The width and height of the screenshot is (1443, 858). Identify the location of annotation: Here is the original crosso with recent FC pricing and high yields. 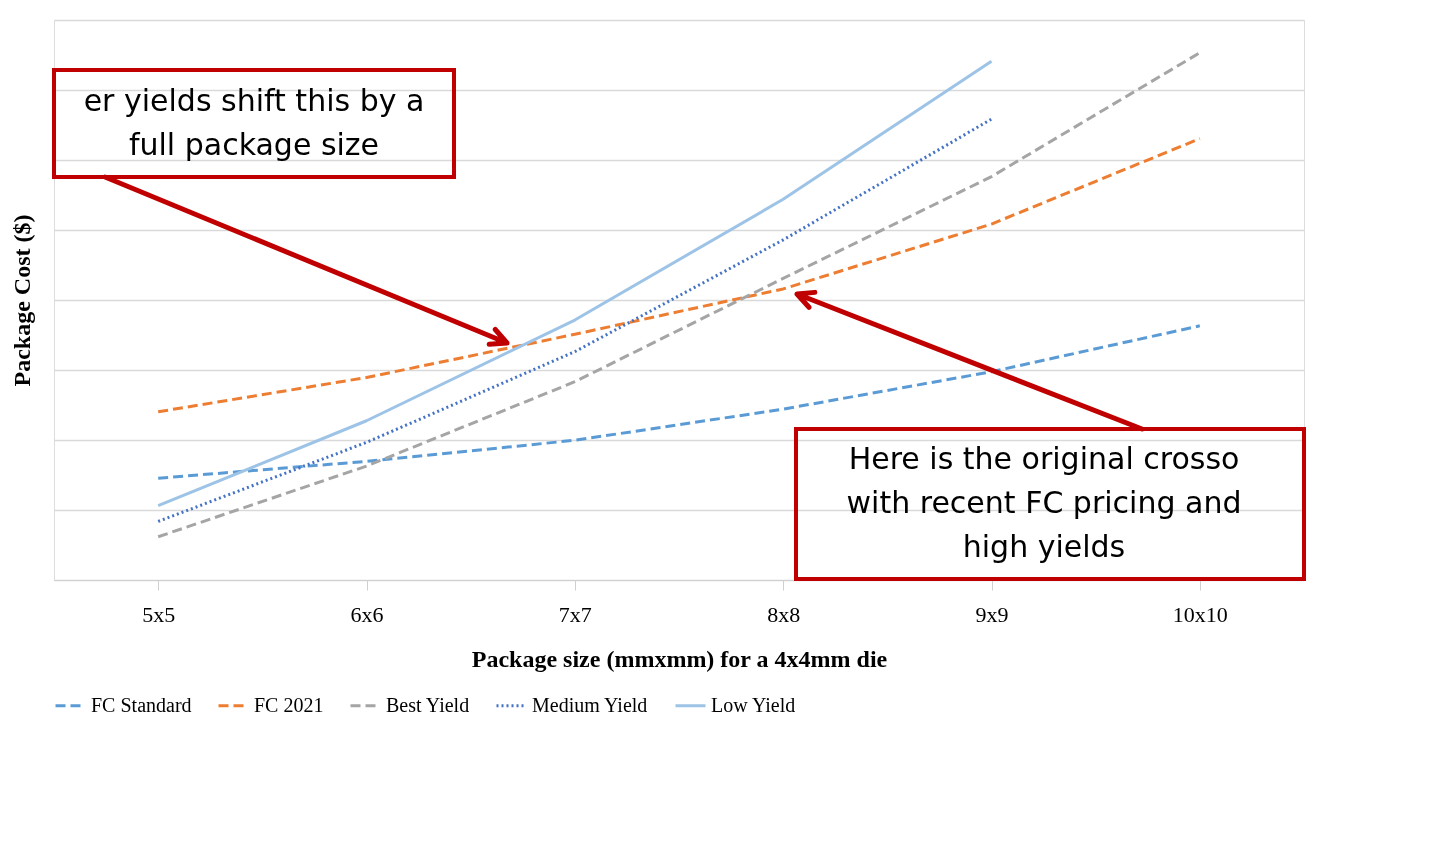
(1044, 502).